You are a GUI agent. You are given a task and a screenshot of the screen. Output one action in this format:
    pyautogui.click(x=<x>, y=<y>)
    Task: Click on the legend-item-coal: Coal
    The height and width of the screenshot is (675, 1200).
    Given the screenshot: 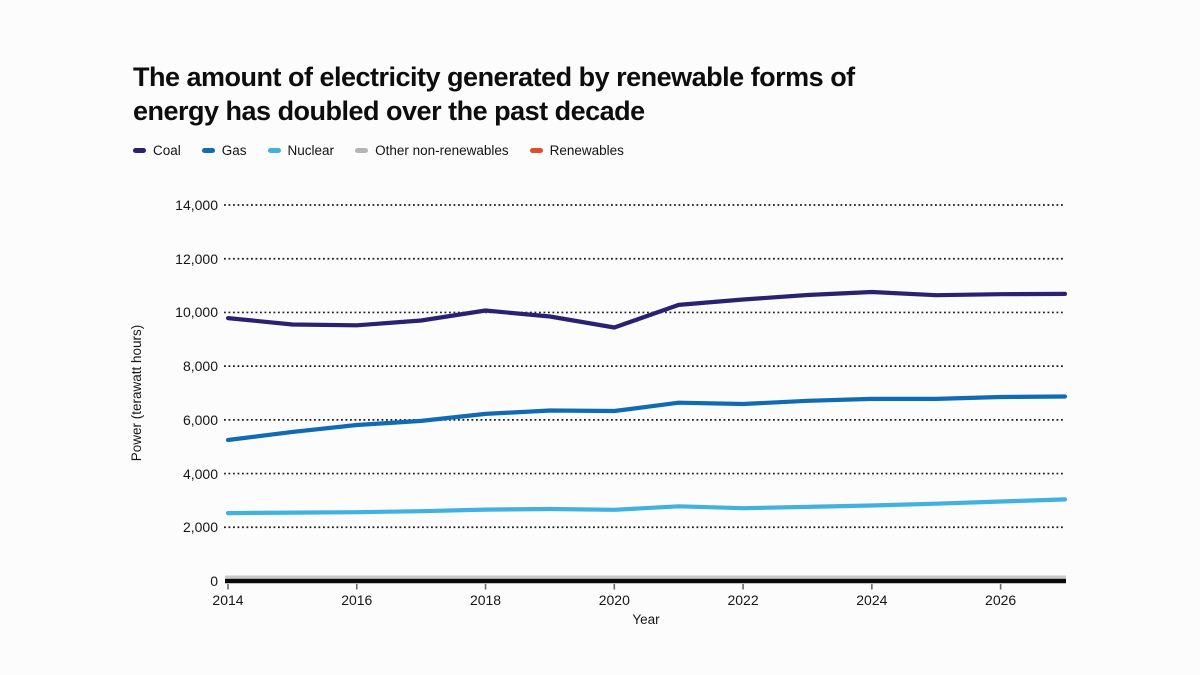 What is the action you would take?
    pyautogui.click(x=157, y=150)
    